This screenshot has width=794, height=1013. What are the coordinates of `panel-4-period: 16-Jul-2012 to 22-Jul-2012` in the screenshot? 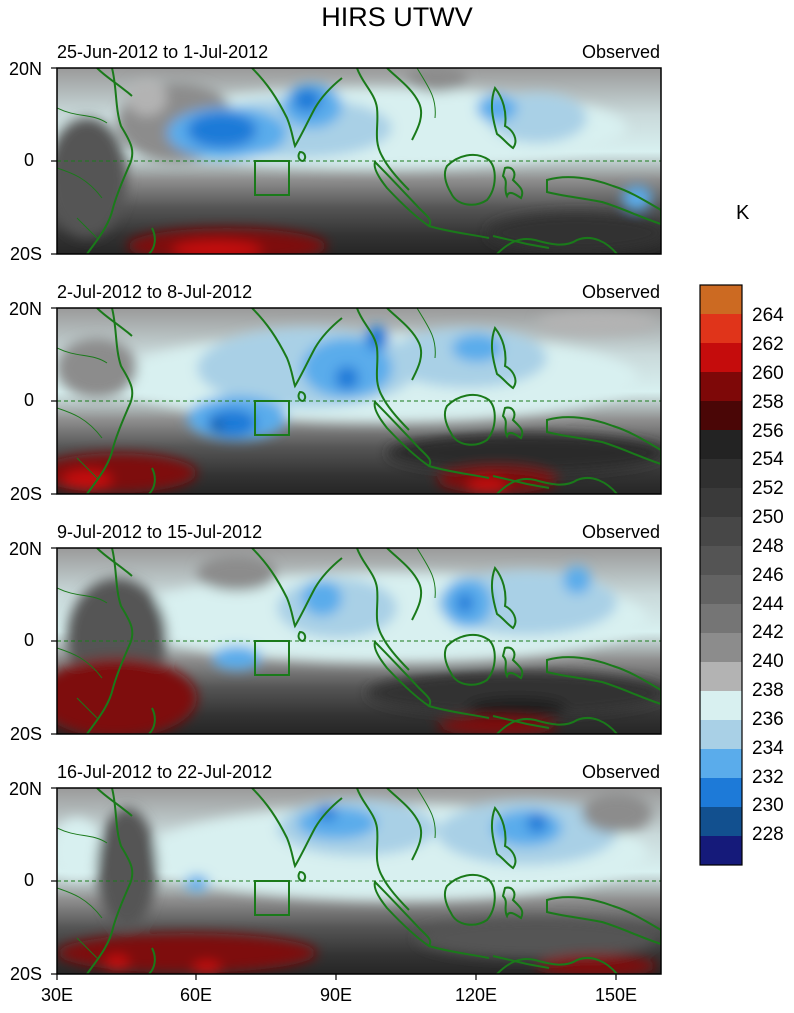 It's located at (165, 772).